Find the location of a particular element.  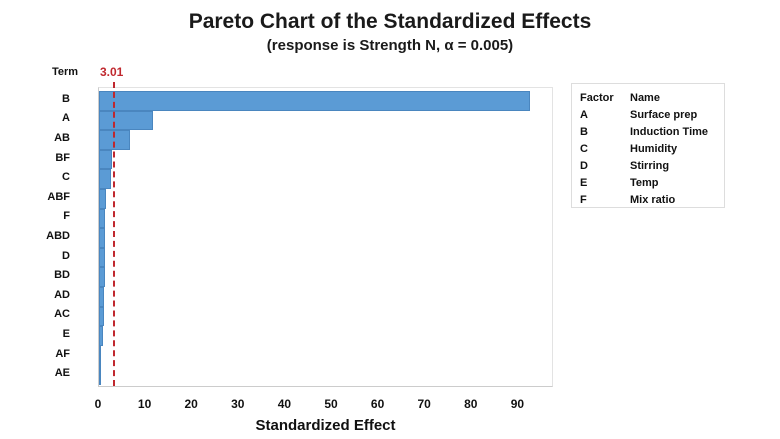

x-tick-label: 10 is located at coordinates (144, 404).